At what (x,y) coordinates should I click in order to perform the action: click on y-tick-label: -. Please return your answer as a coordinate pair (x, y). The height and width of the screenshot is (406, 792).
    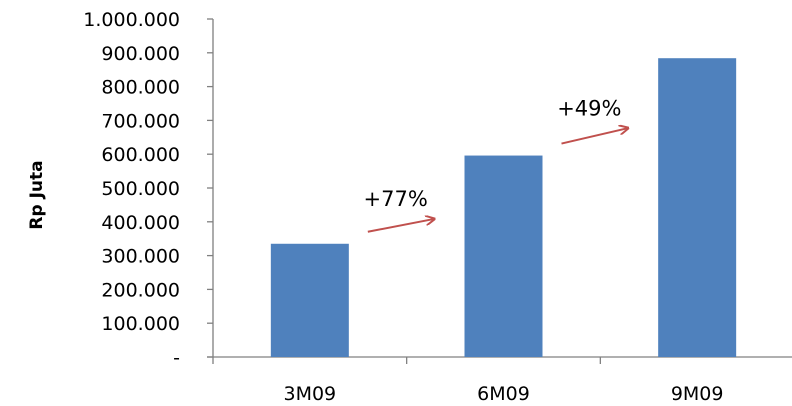
    Looking at the image, I should click on (176, 358).